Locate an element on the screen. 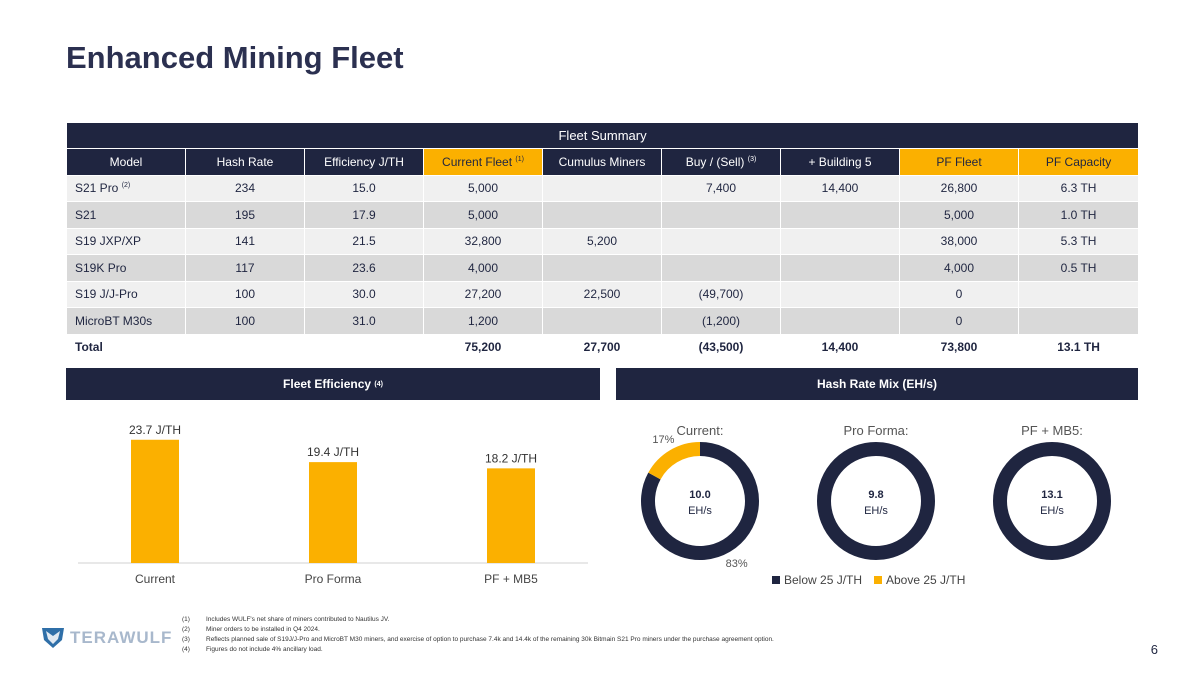 This screenshot has height=676, width=1200. donut-data-label: 17% is located at coordinates (663, 440).